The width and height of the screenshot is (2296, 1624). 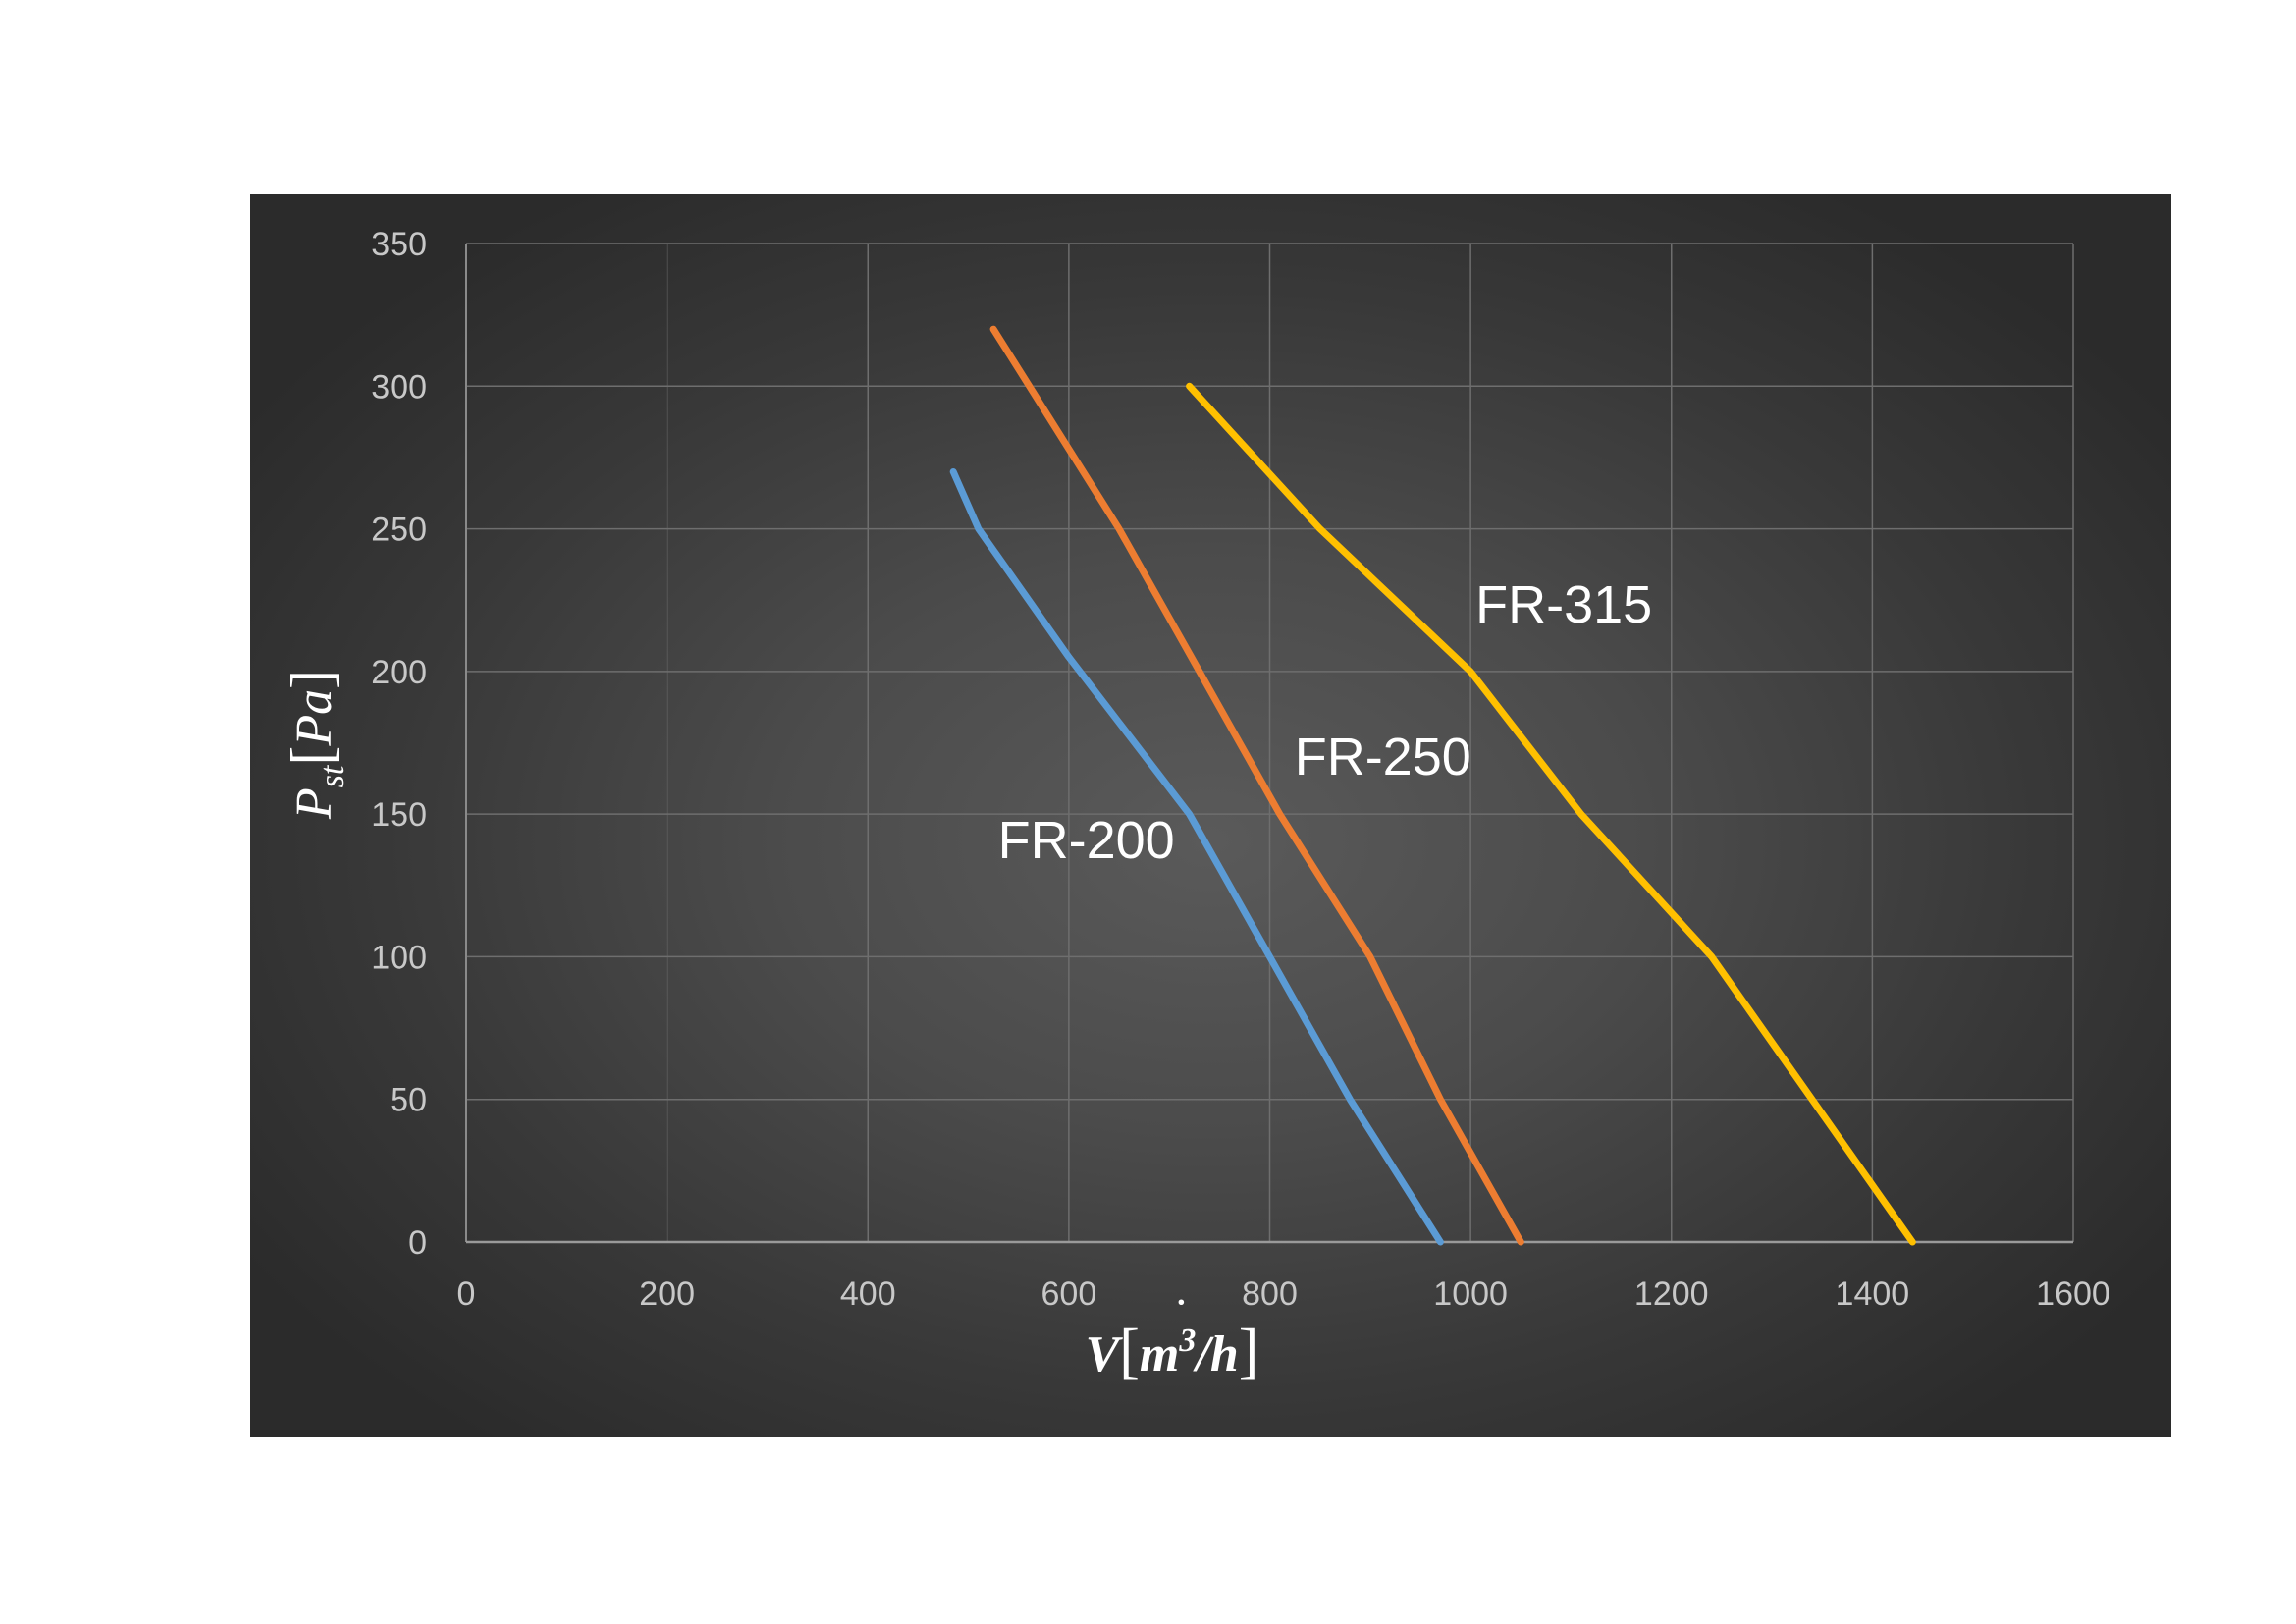 I want to click on y-tick-label: 0, so click(x=418, y=1243).